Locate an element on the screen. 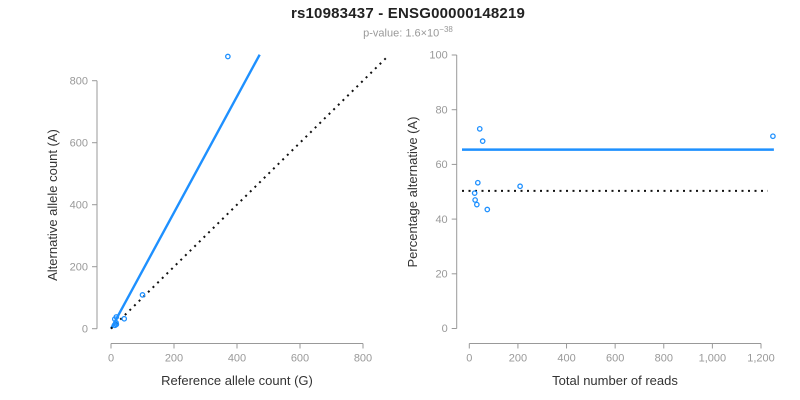  y-tick-label: 400 is located at coordinates (79, 205).